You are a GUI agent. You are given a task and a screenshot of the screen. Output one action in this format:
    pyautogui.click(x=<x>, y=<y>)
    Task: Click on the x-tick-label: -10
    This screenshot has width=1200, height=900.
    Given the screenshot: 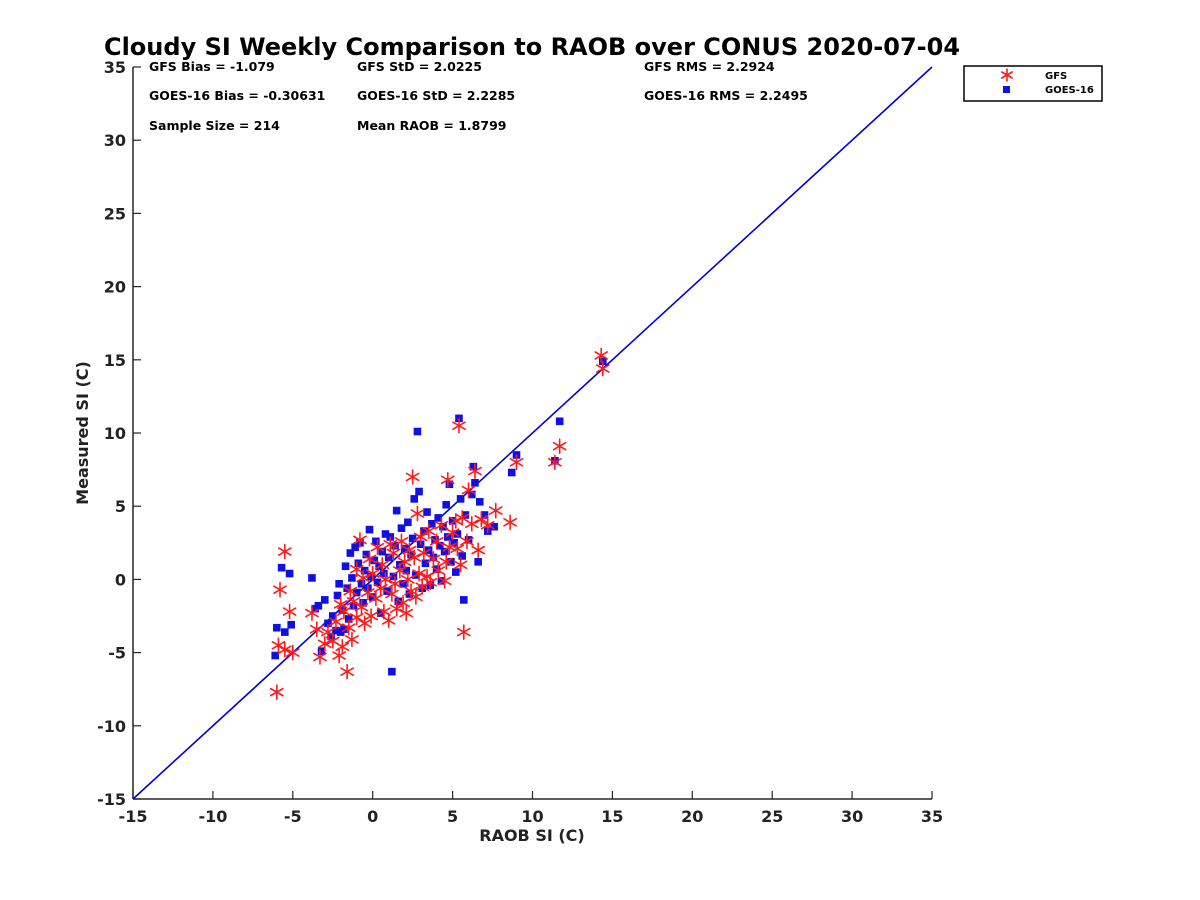 What is the action you would take?
    pyautogui.click(x=212, y=816)
    